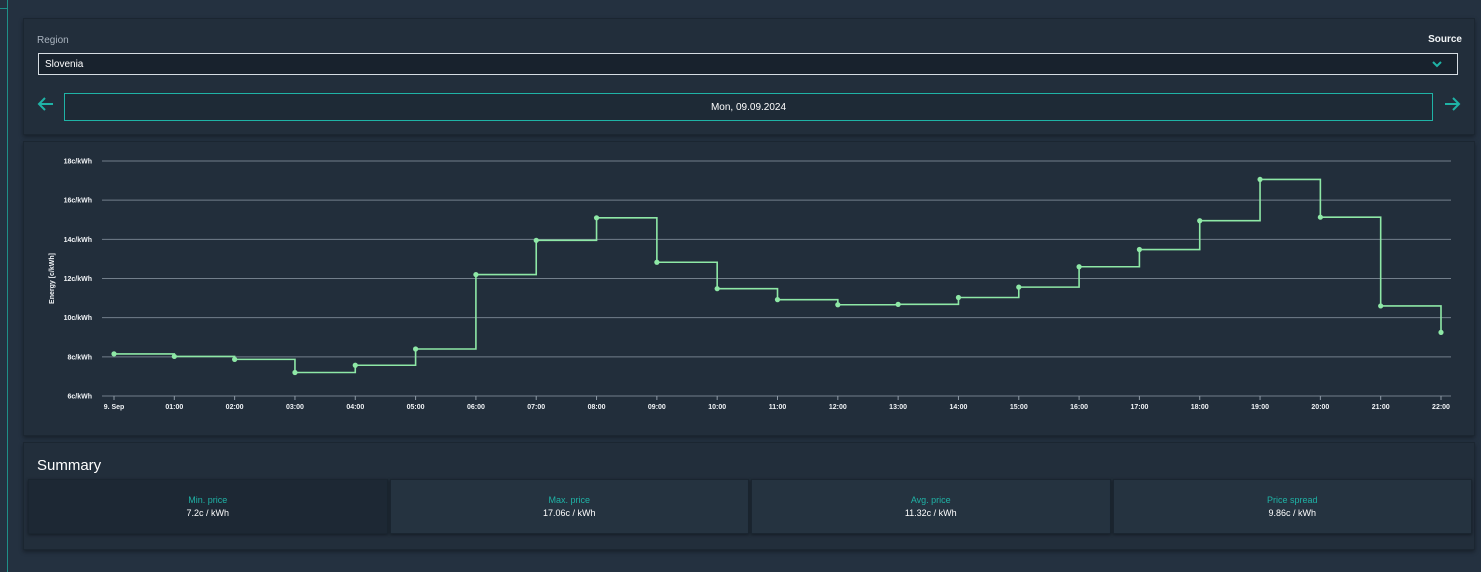 The image size is (1481, 572). What do you see at coordinates (931, 506) in the screenshot?
I see `avg-price-tile: Avg. price 11.32c / kWh` at bounding box center [931, 506].